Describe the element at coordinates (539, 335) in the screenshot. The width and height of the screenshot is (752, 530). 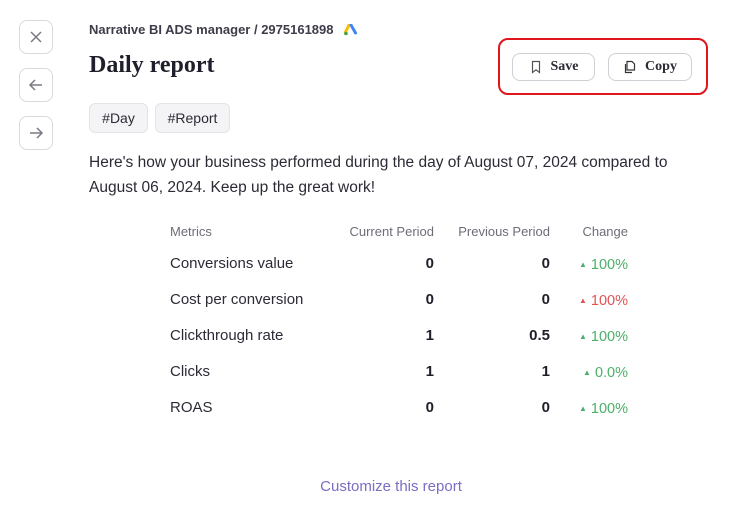
I see `previous-value: 0.5` at that location.